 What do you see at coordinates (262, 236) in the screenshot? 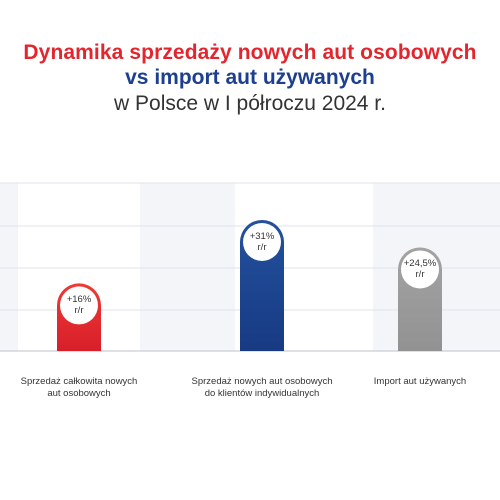
I see `data-label-value: +31%` at bounding box center [262, 236].